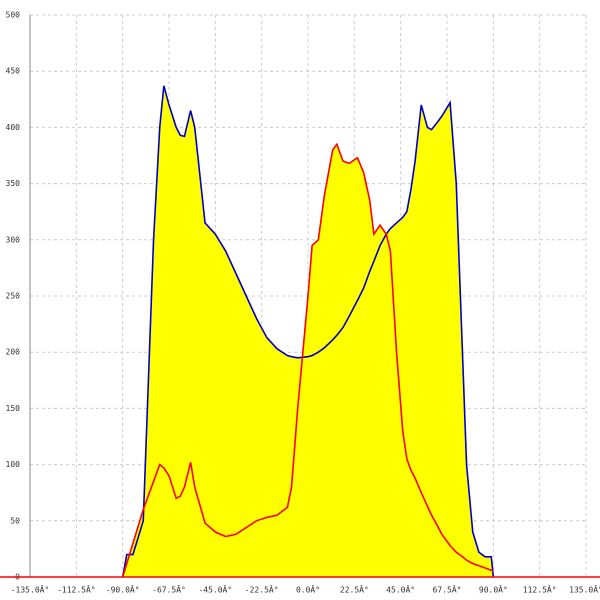  Describe the element at coordinates (13, 71) in the screenshot. I see `y-tick-label: 450` at that location.